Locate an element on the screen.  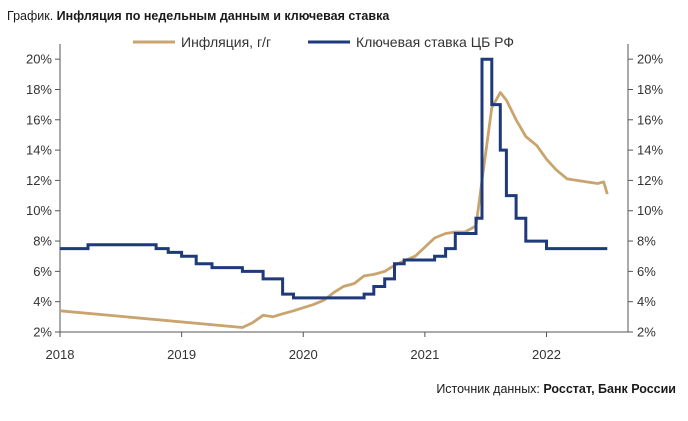
x-tick-label: 2018 is located at coordinates (60, 354).